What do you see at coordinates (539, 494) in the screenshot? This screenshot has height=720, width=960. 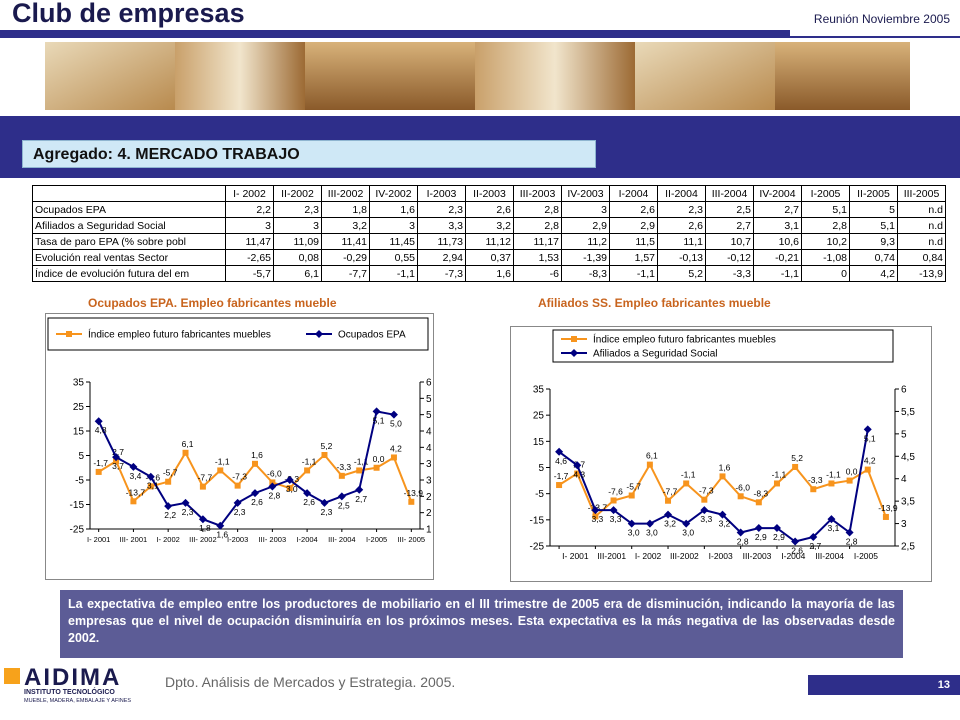 I see `y-tick-label: -5` at bounding box center [539, 494].